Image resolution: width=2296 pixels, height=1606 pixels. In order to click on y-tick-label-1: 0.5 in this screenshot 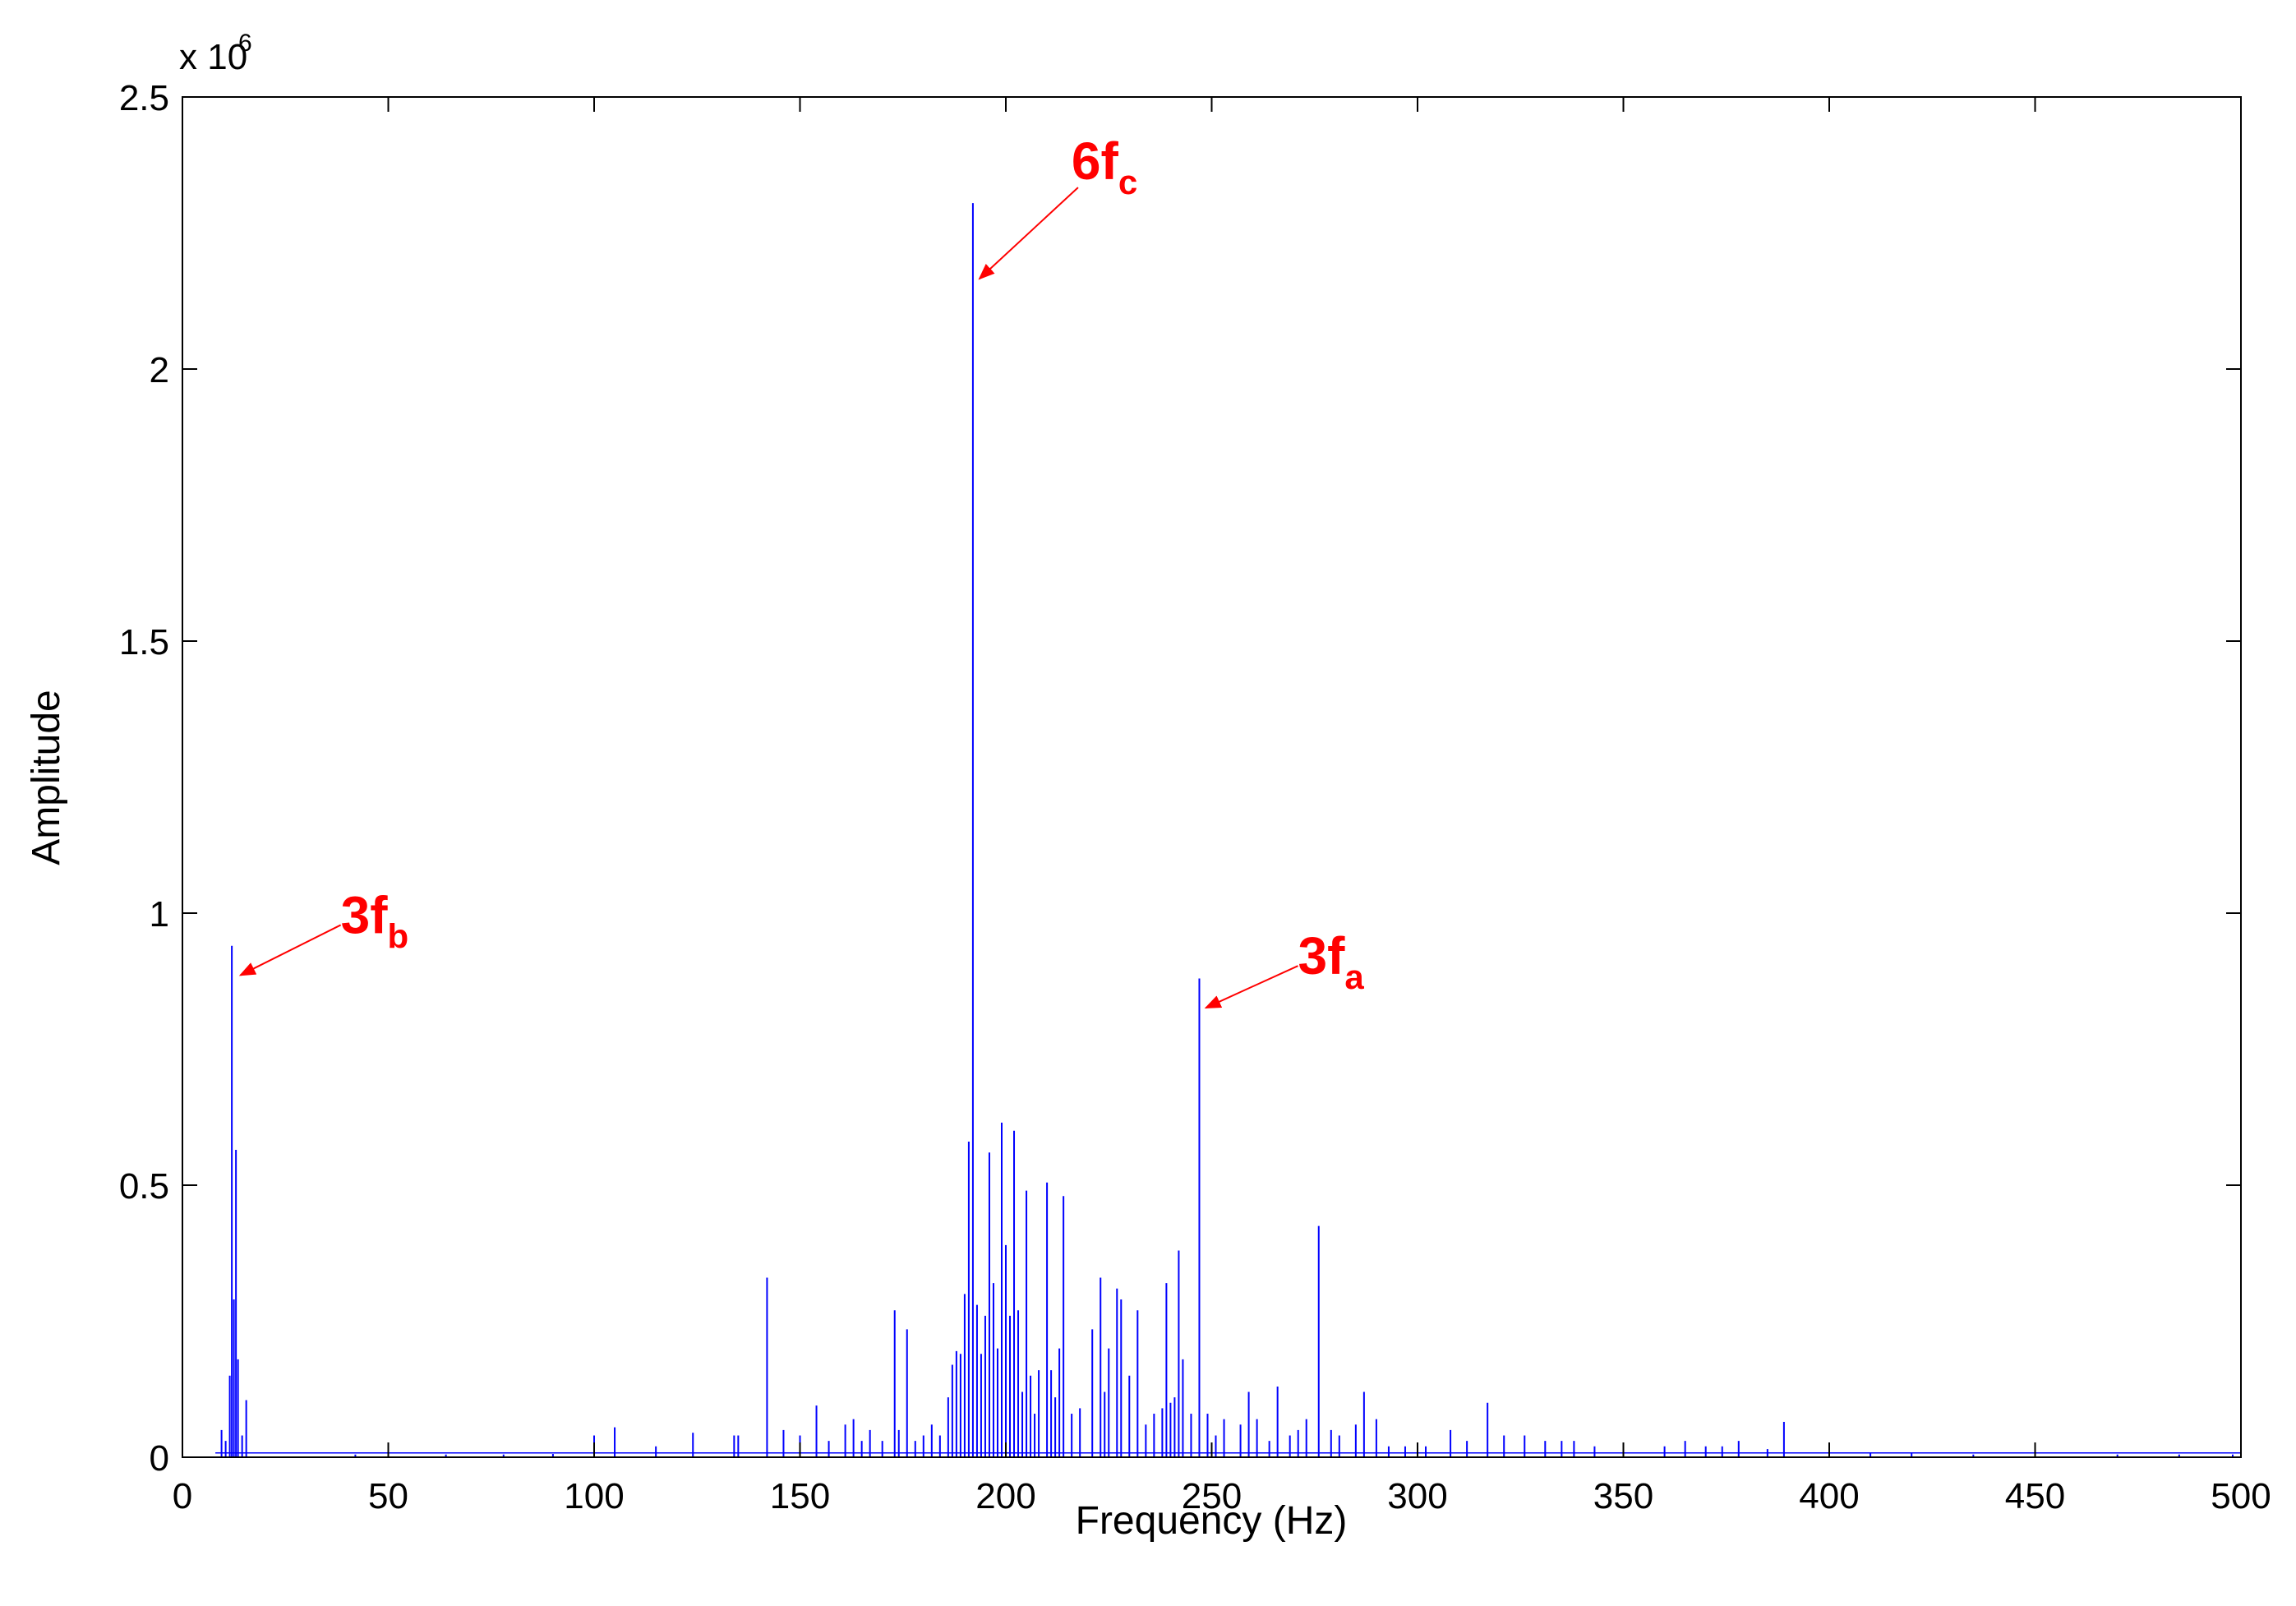, I will do `click(144, 1186)`.